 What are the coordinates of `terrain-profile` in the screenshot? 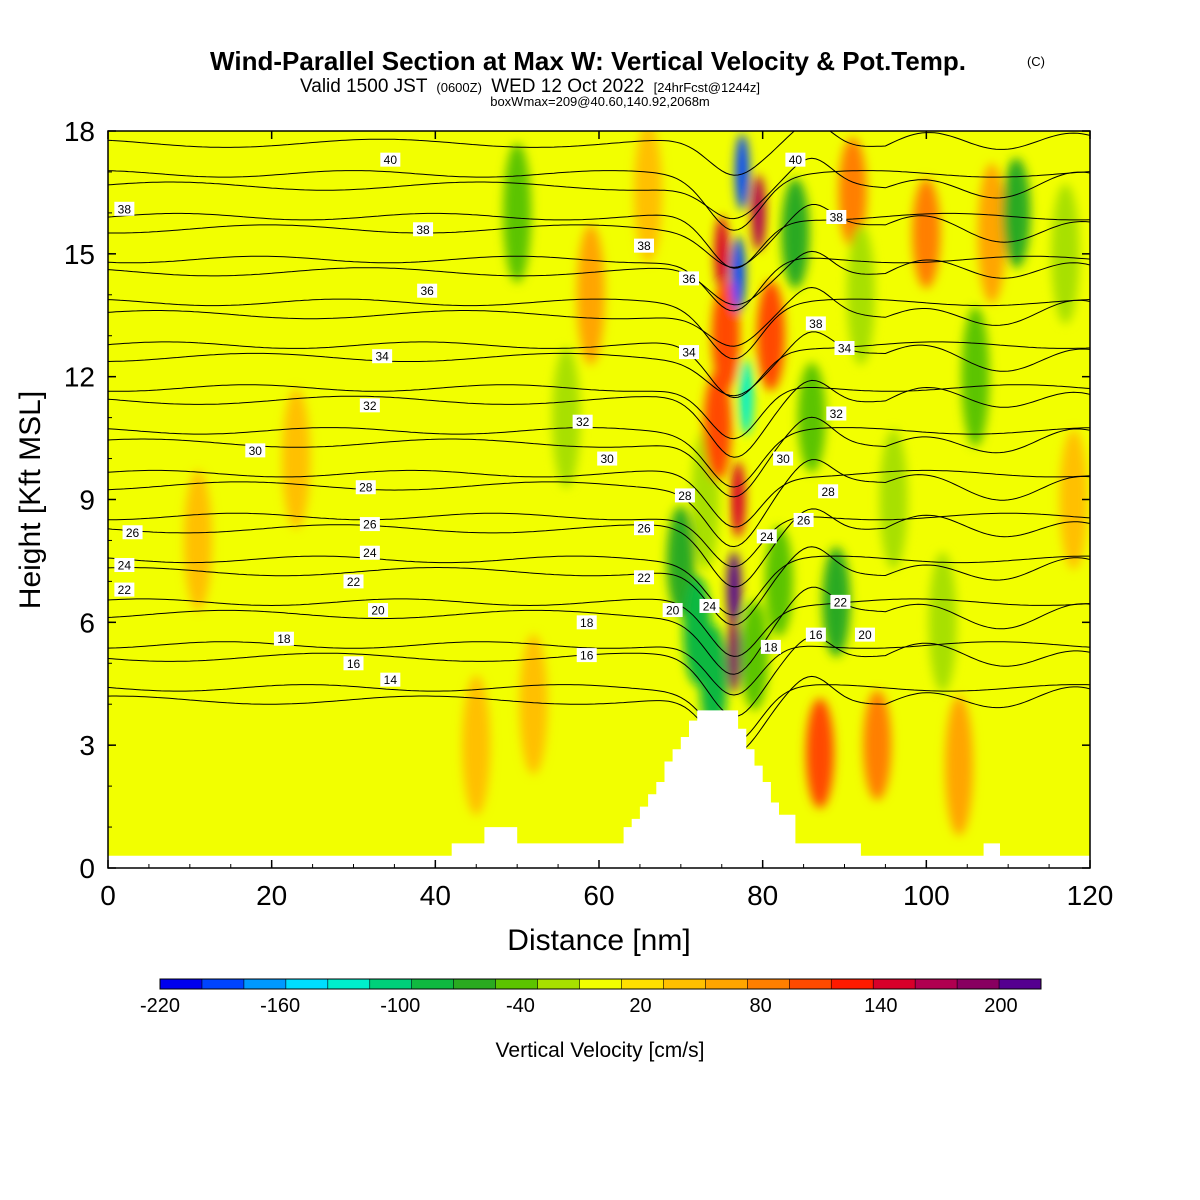 It's located at (599, 789).